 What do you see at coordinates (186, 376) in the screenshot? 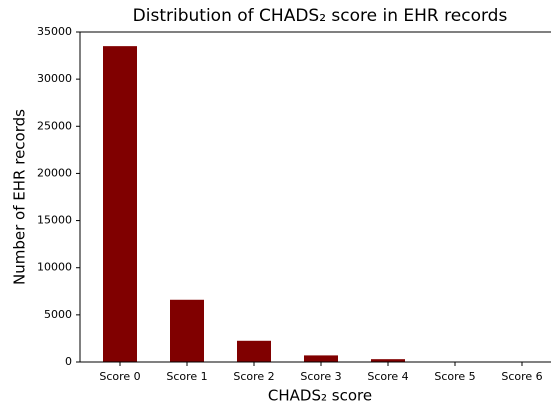
I see `x-tick-label: Score 1` at bounding box center [186, 376].